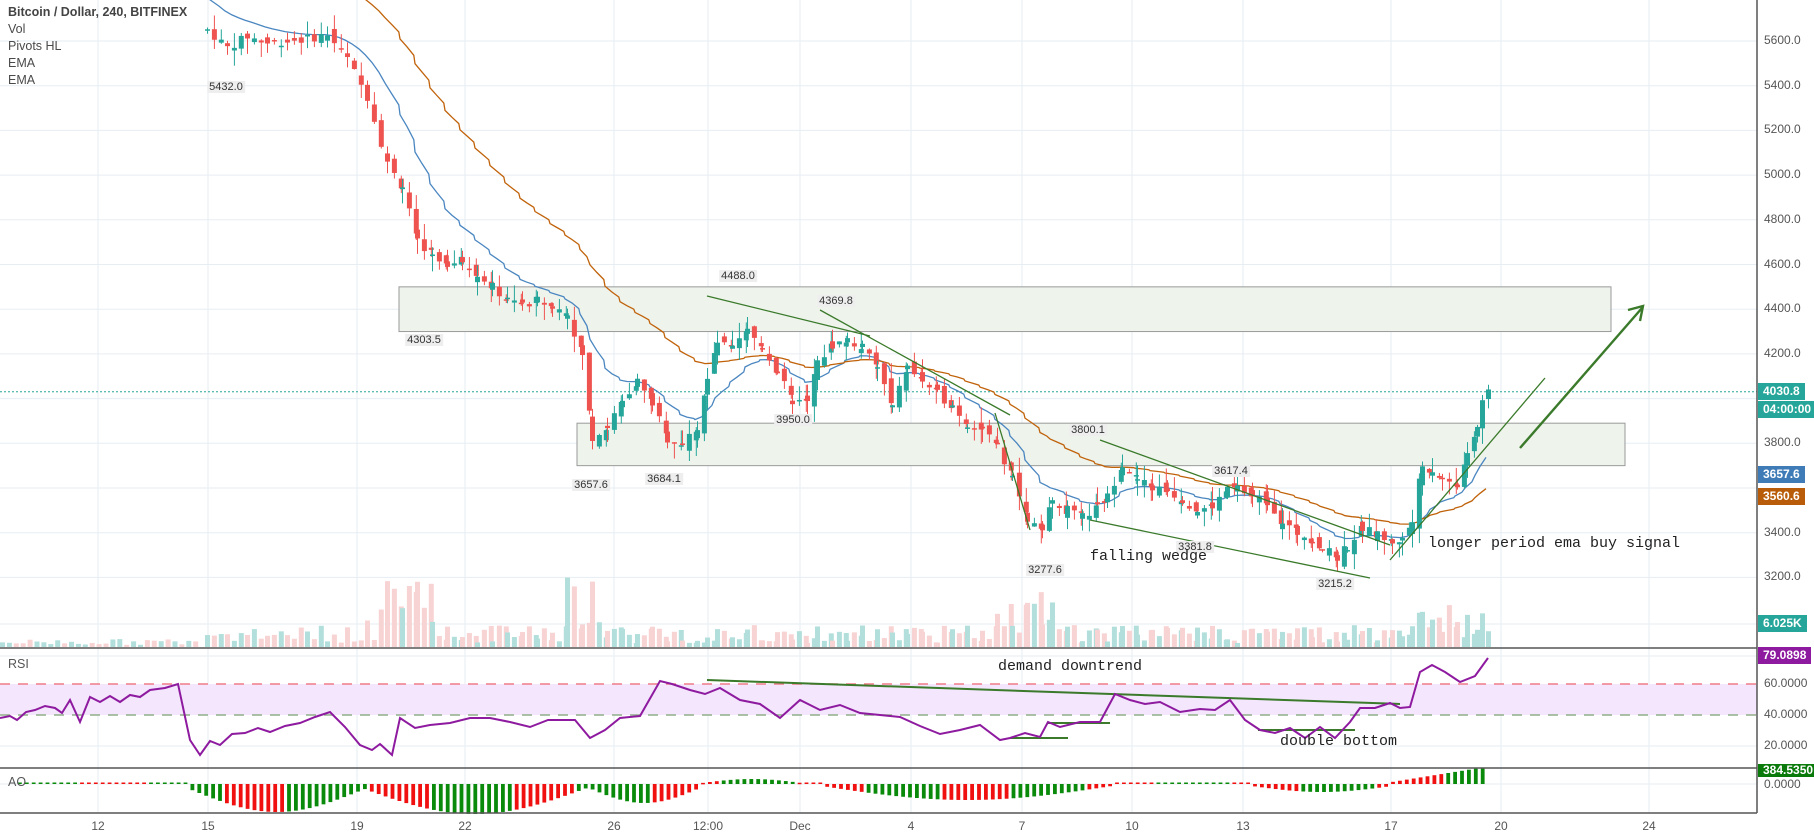 The width and height of the screenshot is (1814, 838). Describe the element at coordinates (208, 826) in the screenshot. I see `time-tick: 15` at that location.